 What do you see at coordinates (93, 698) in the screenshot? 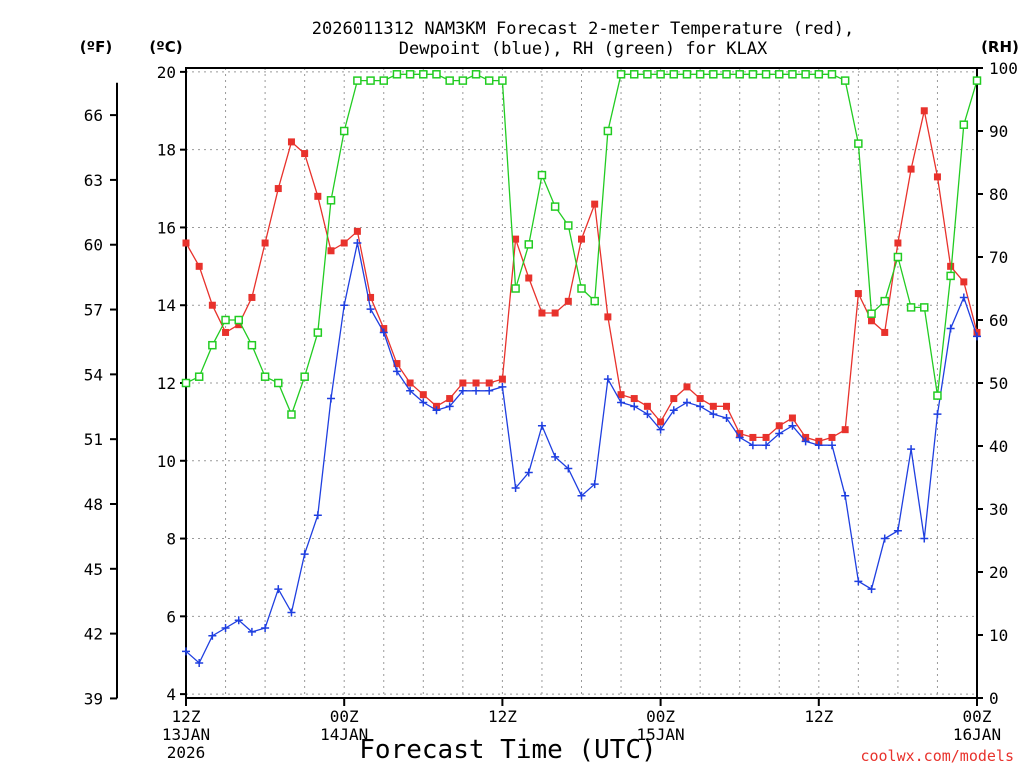
I see `fahrenheit-tick-label: 39` at bounding box center [93, 698].